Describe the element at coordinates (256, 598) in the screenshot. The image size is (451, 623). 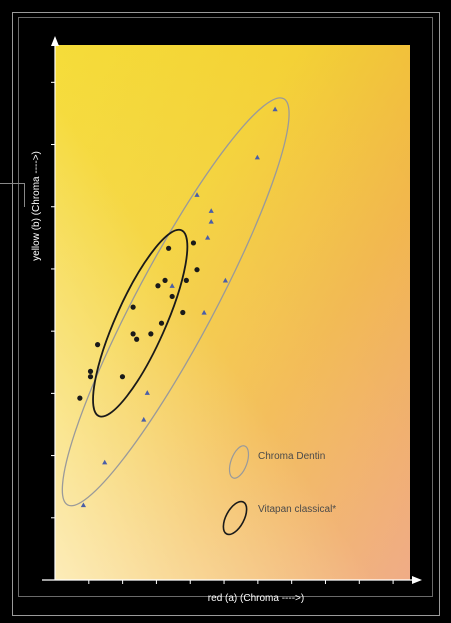
I see `x-axis-title: red (a) (Chroma ---->)` at that location.